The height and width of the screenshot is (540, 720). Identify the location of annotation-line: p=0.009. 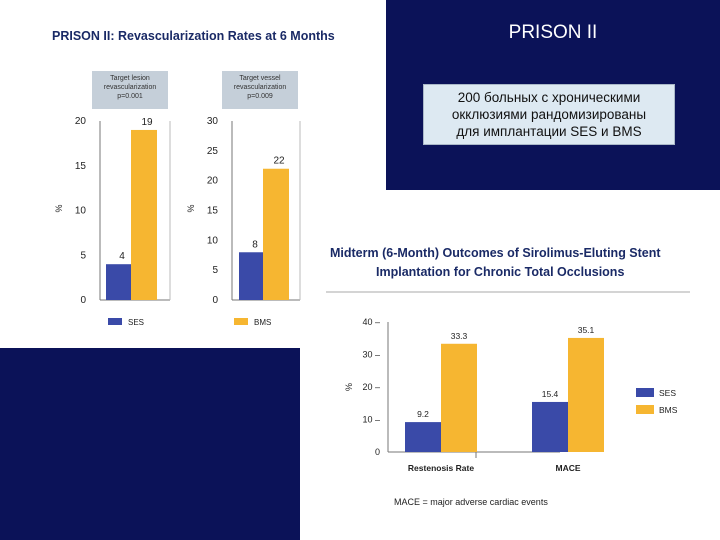
(260, 96).